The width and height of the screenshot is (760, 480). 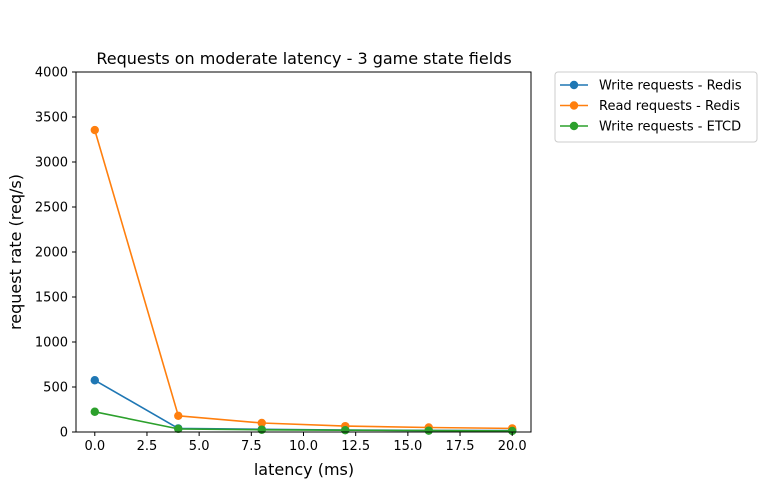 What do you see at coordinates (147, 446) in the screenshot?
I see `x-tick-label-1: 2.5` at bounding box center [147, 446].